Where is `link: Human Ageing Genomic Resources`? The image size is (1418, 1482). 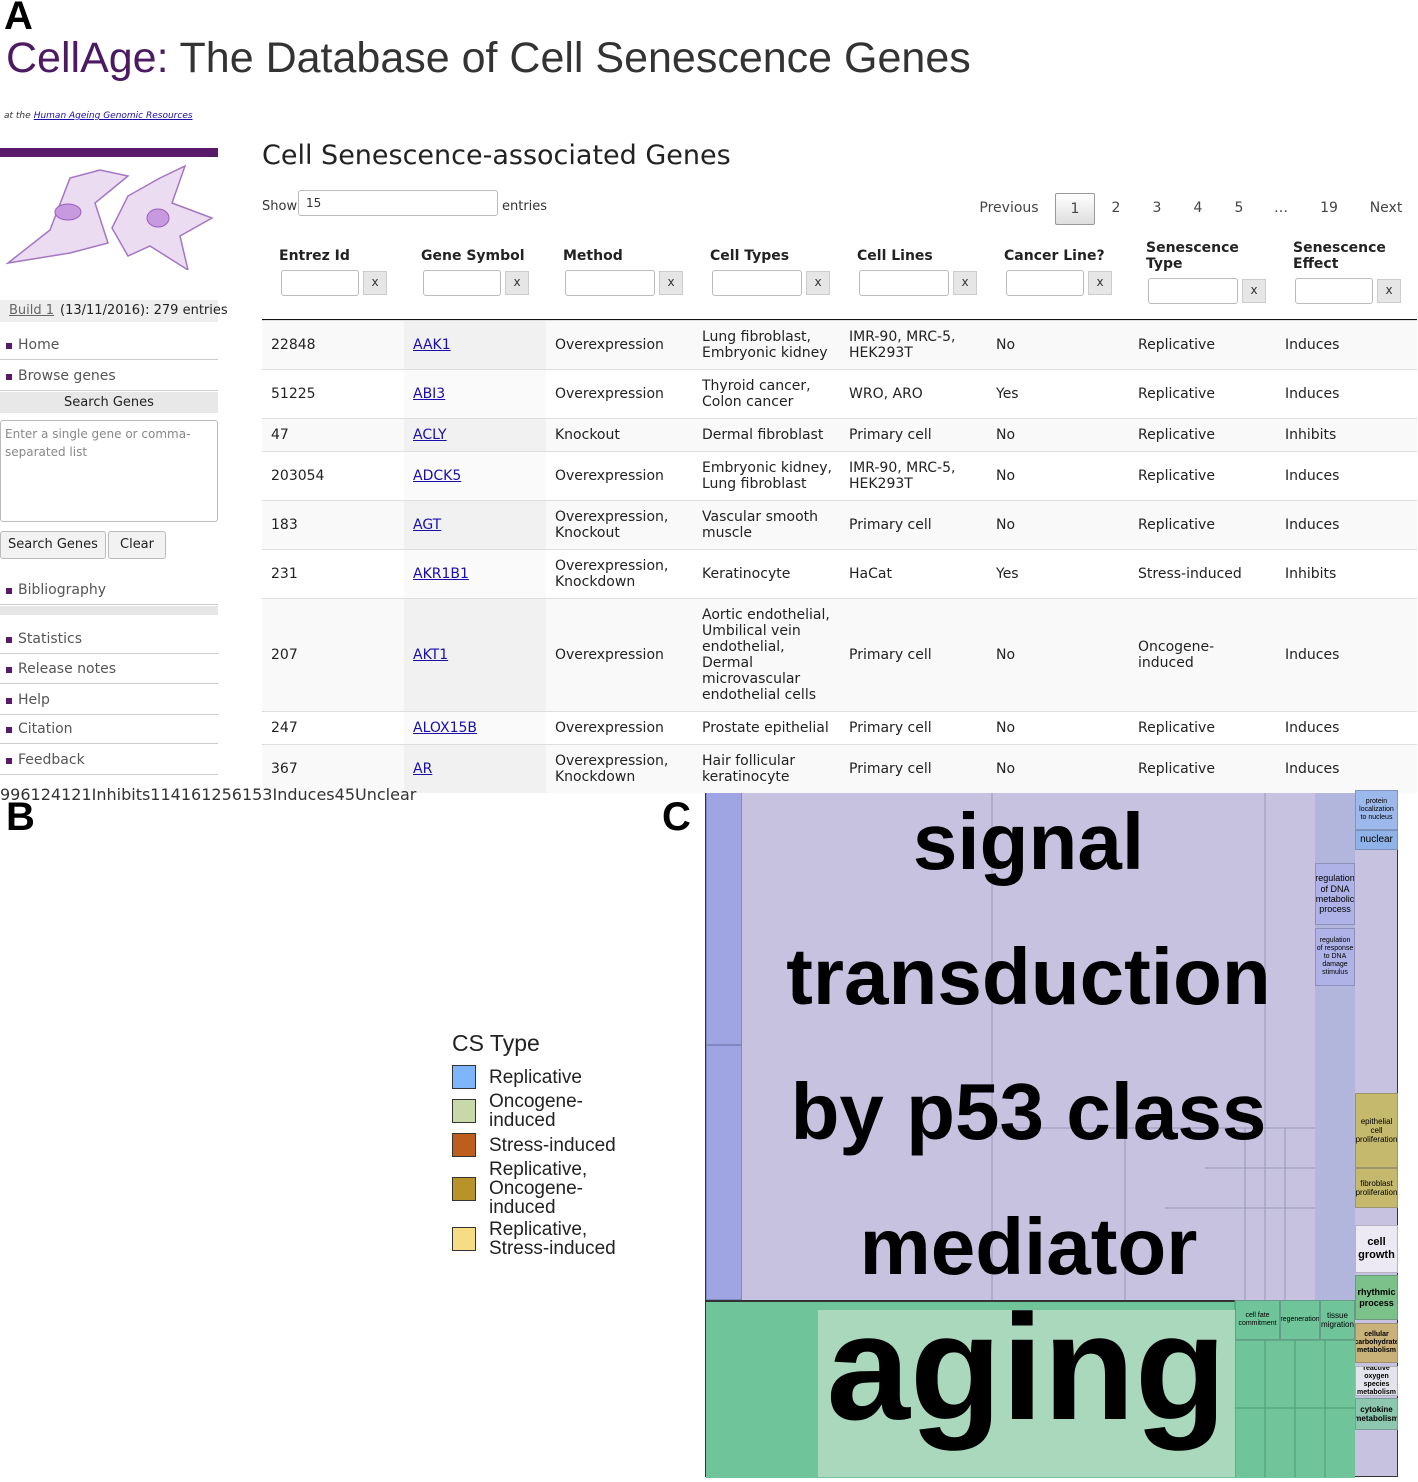
link: Human Ageing Genomic Resources is located at coordinates (113, 116).